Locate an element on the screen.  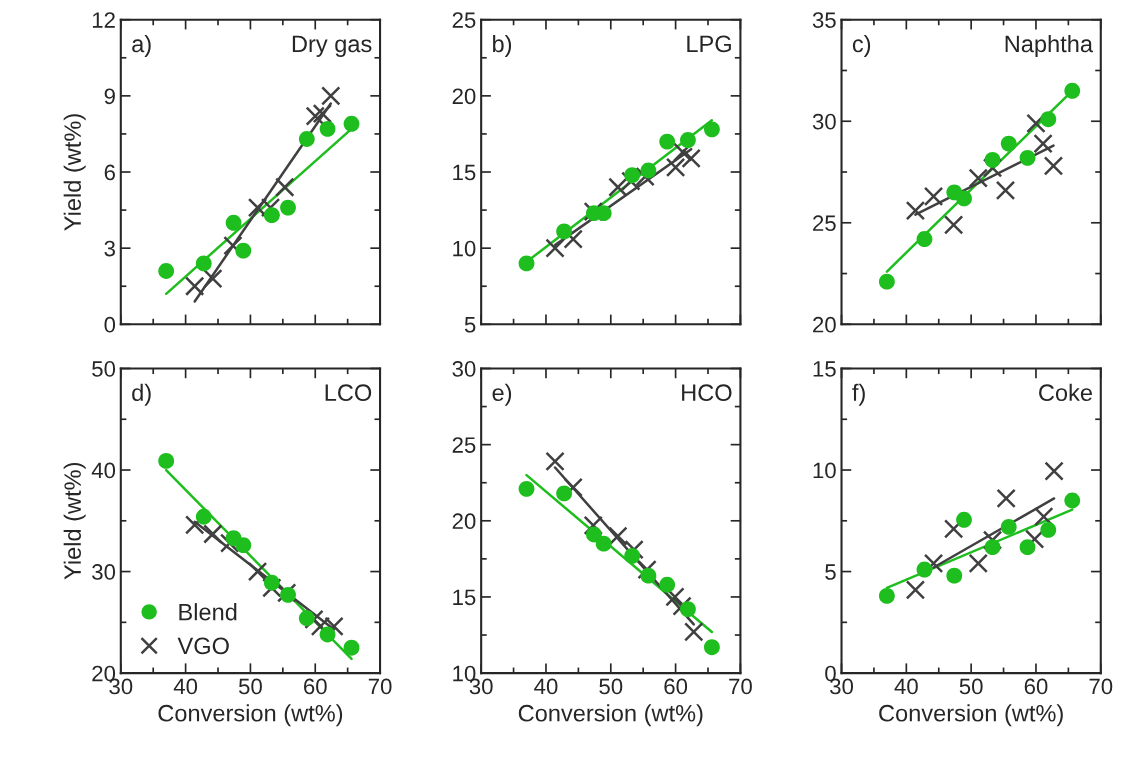
y-tick-label: 50 is located at coordinates (104, 369).